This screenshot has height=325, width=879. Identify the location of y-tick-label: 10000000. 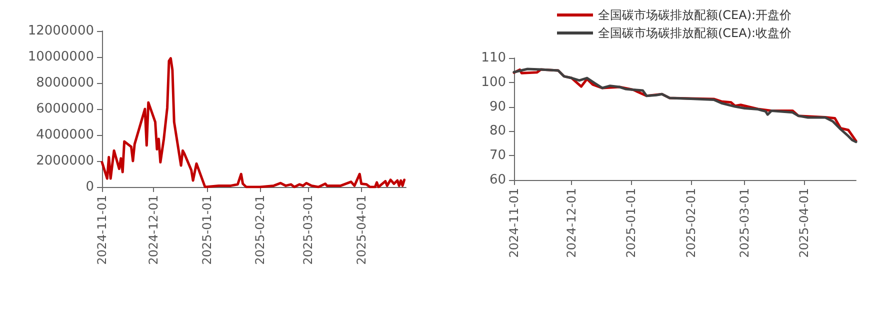
(61, 57).